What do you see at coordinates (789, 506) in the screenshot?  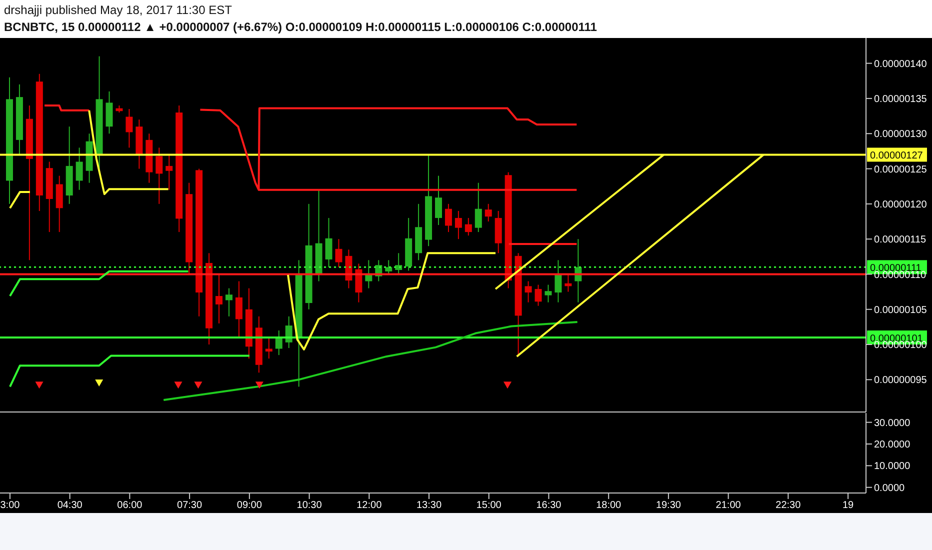 I see `x-tick-label: 22:30` at bounding box center [789, 506].